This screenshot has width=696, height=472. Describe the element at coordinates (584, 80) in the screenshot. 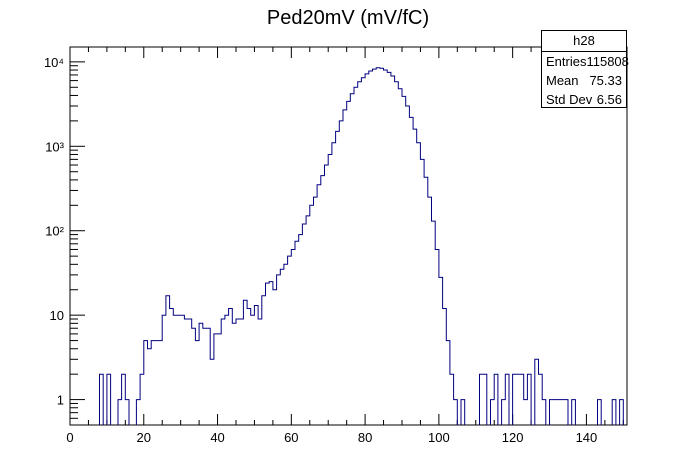

I see `stats-row-mean: Mean 75.33` at that location.